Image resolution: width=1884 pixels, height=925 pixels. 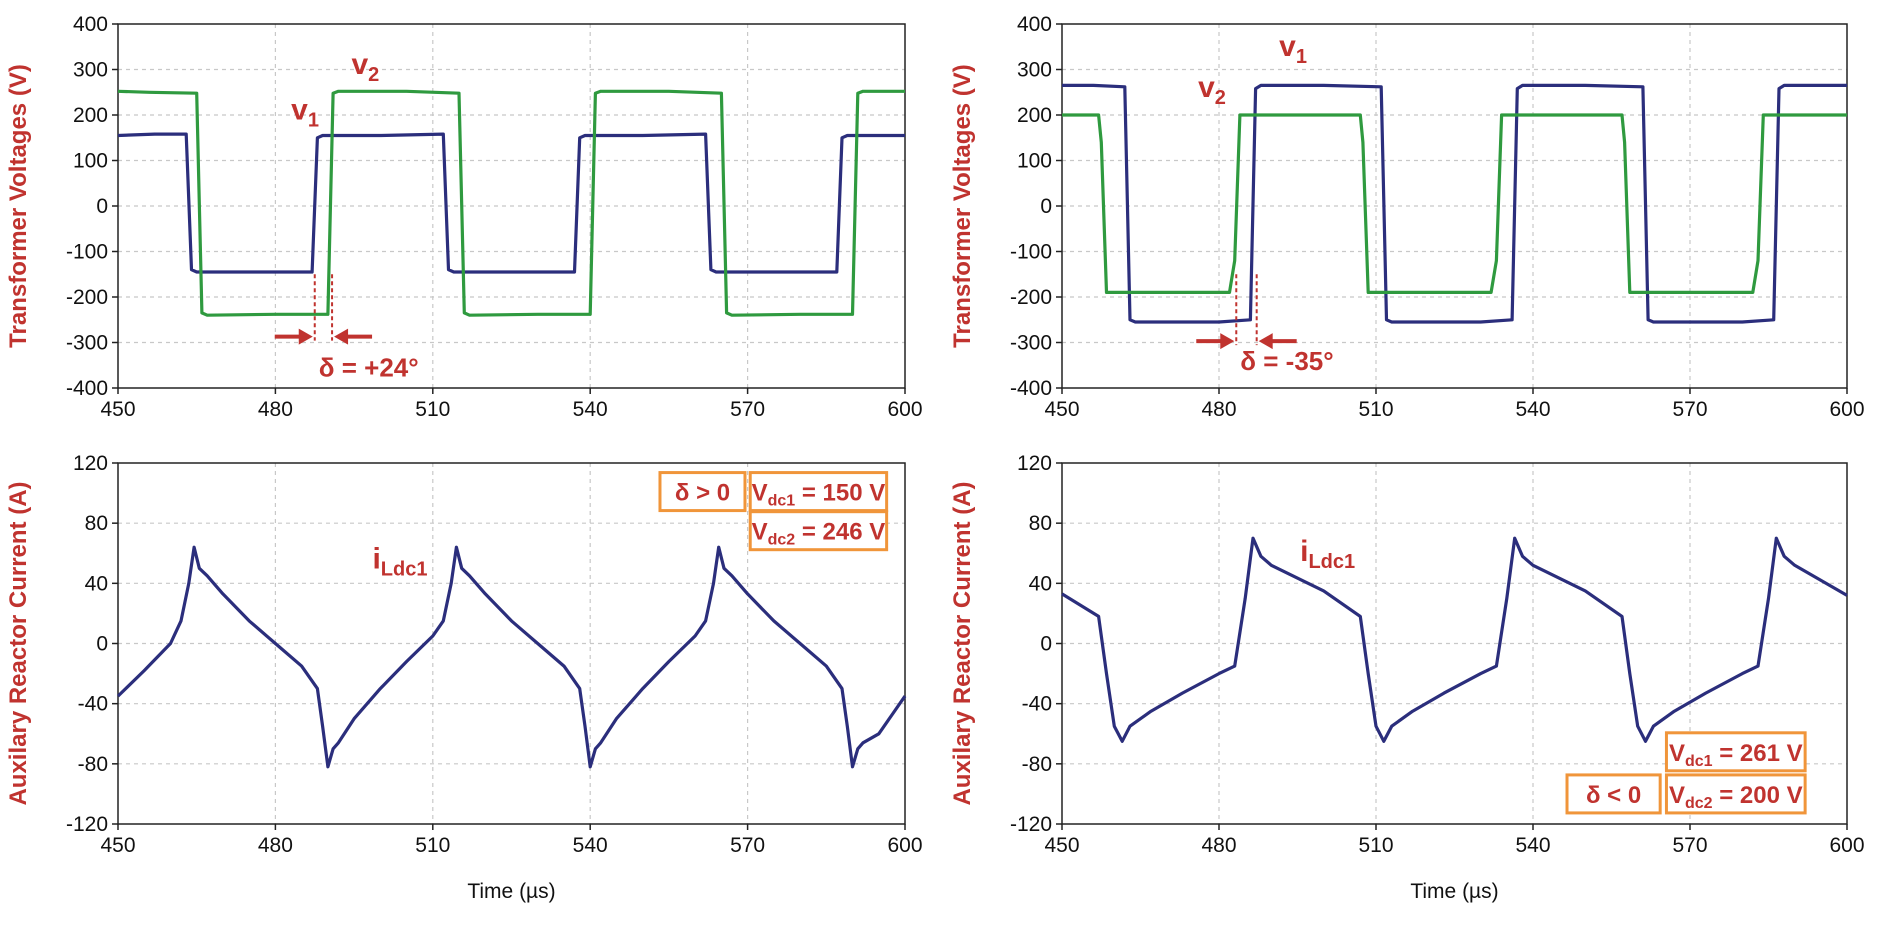 What do you see at coordinates (1736, 797) in the screenshot?
I see `annotation-box-text: Vdc2 = 200 V` at bounding box center [1736, 797].